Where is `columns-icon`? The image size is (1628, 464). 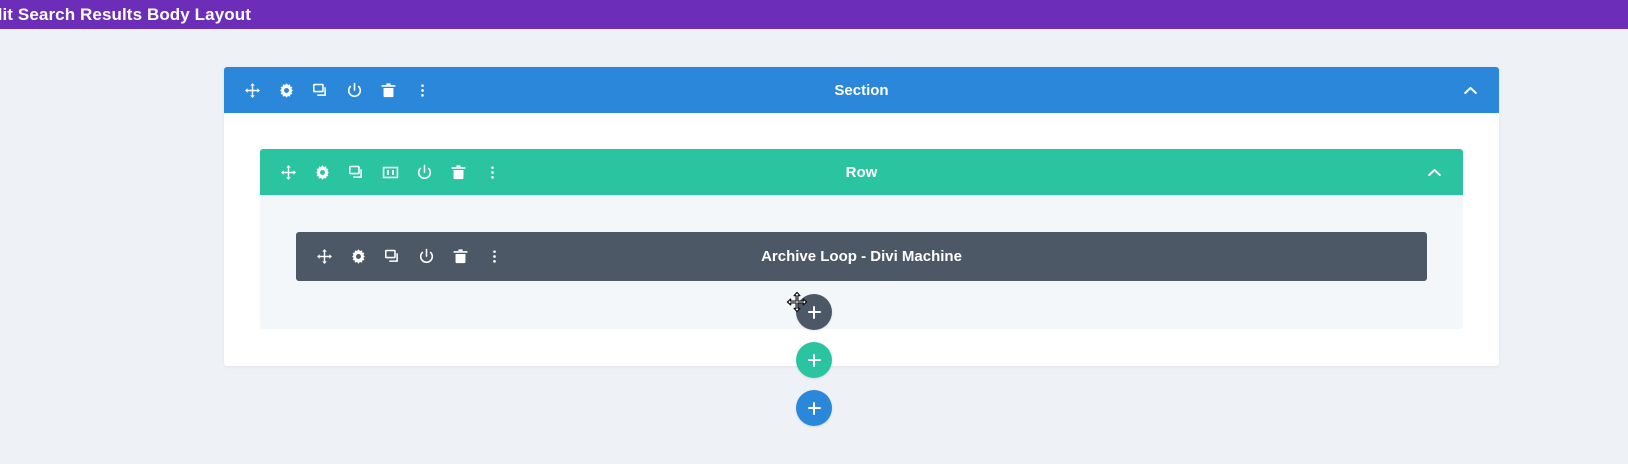
columns-icon is located at coordinates (390, 172).